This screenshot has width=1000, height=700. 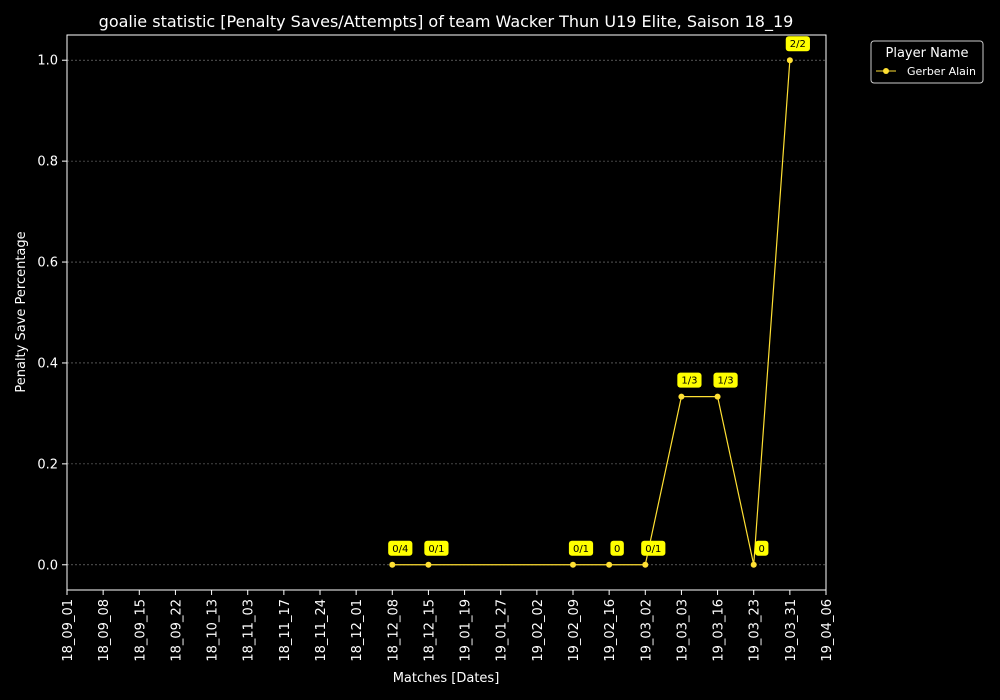 I want to click on legend-point-marker, so click(x=886, y=71).